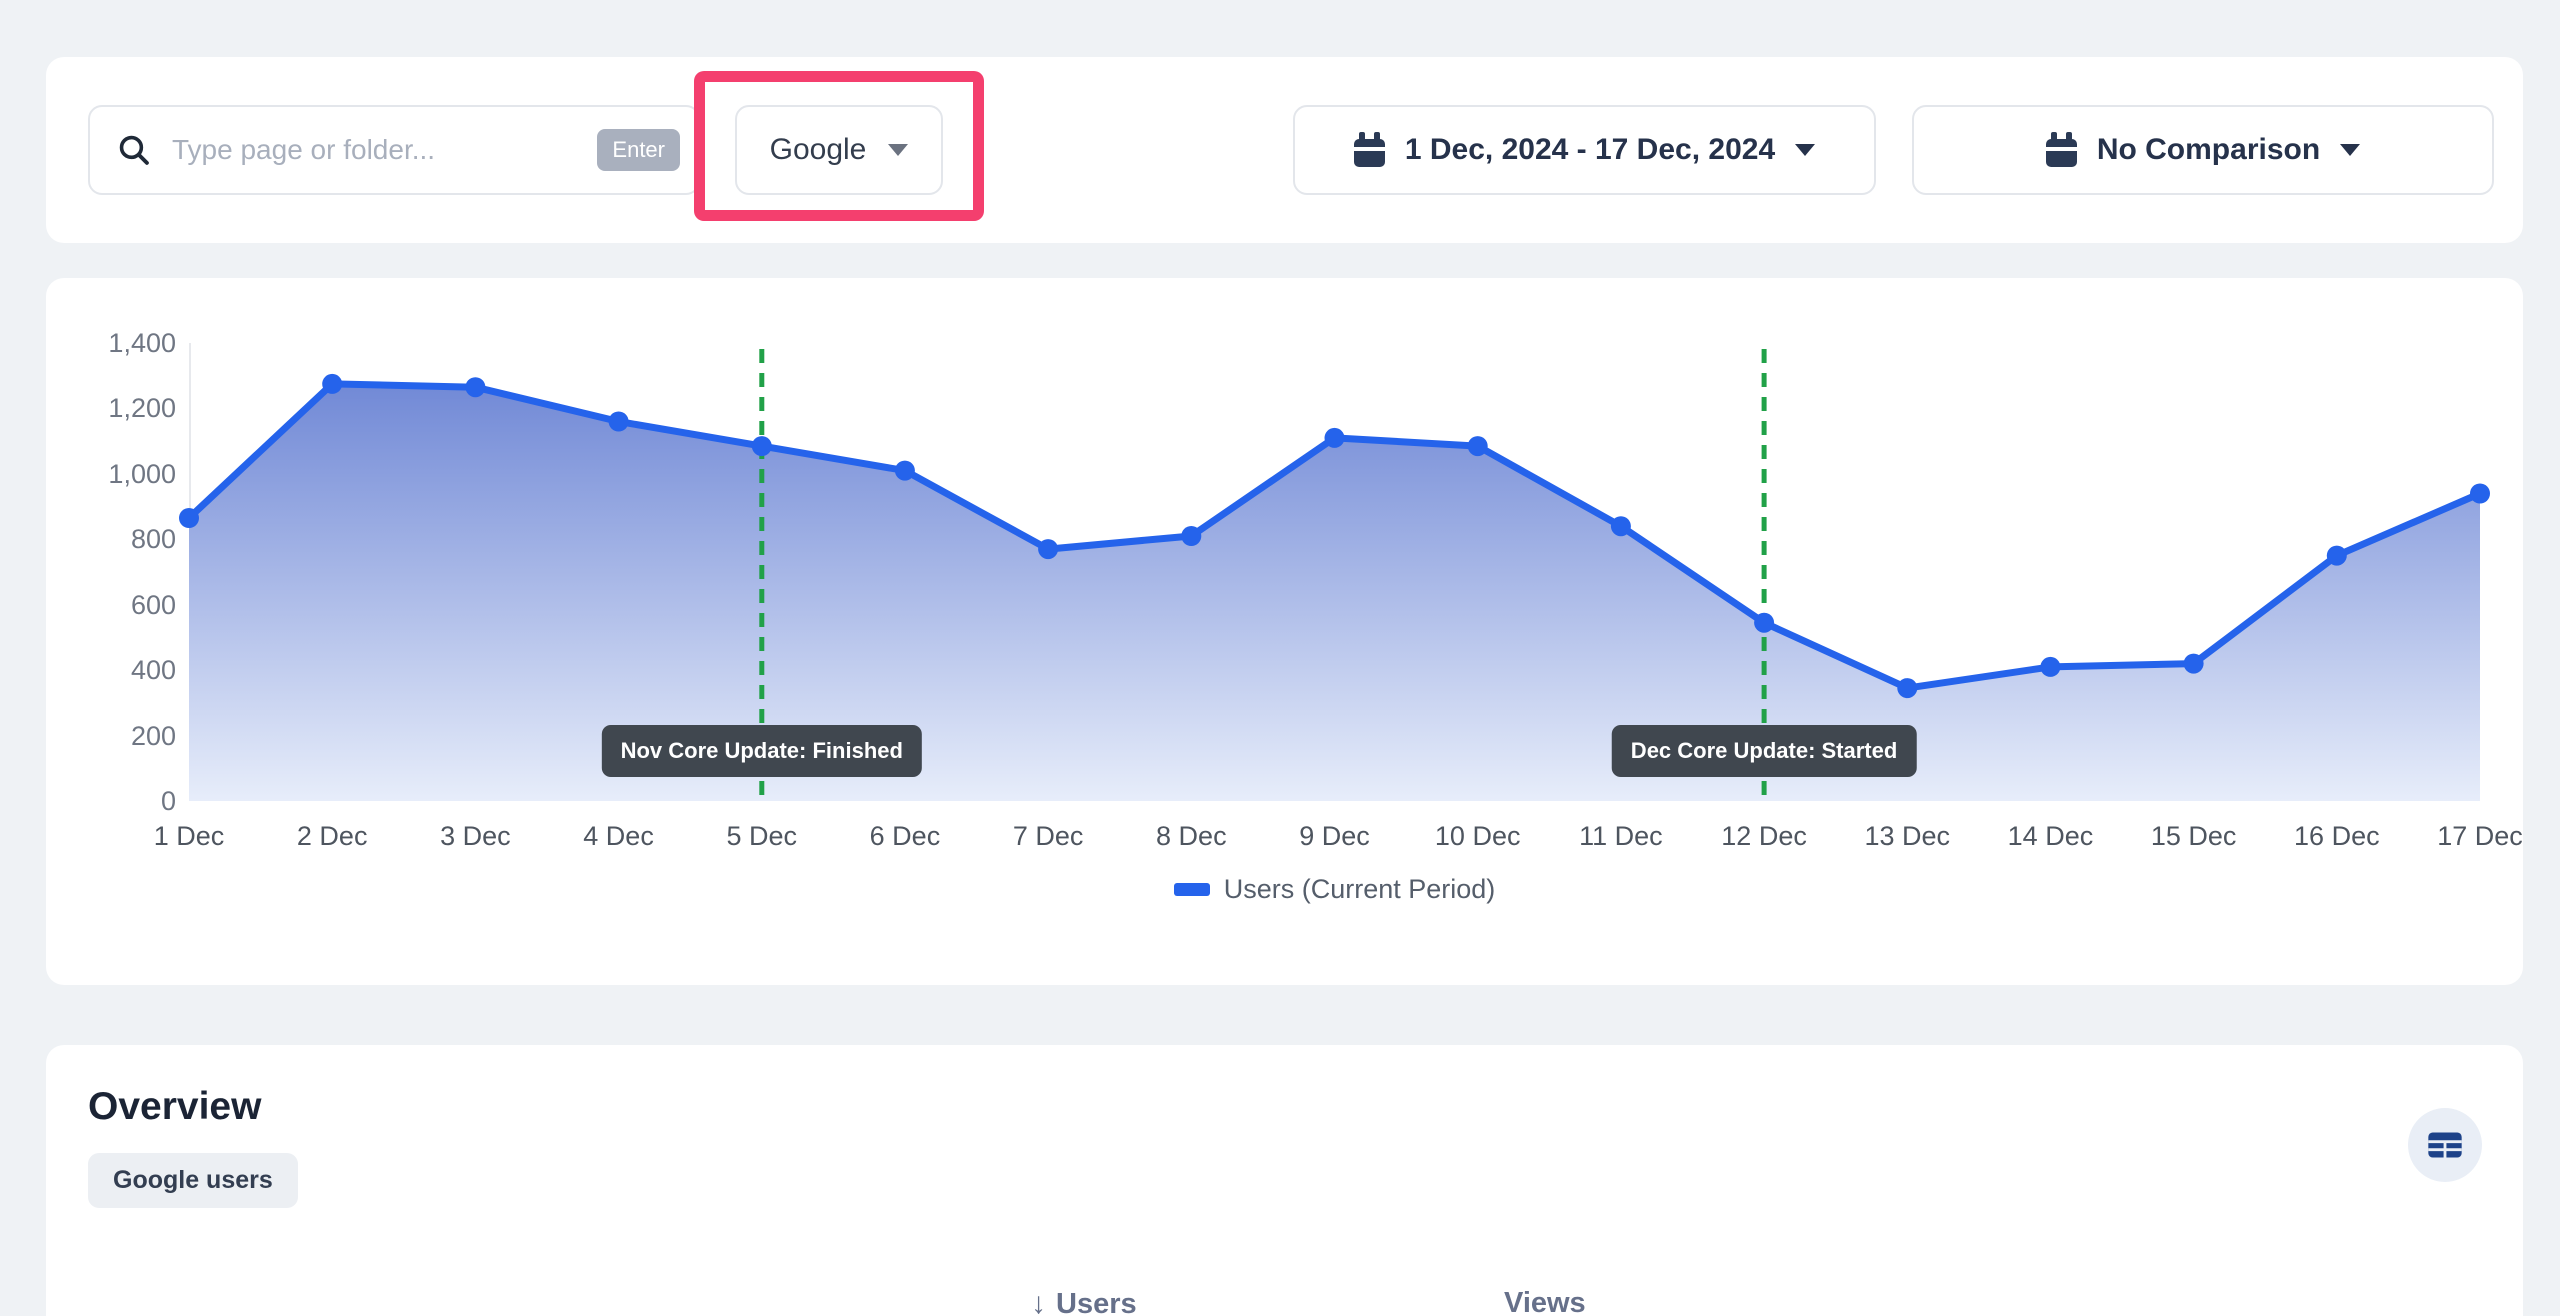 The image size is (2560, 1316). What do you see at coordinates (638, 150) in the screenshot?
I see `enter-key-hint: Enter` at bounding box center [638, 150].